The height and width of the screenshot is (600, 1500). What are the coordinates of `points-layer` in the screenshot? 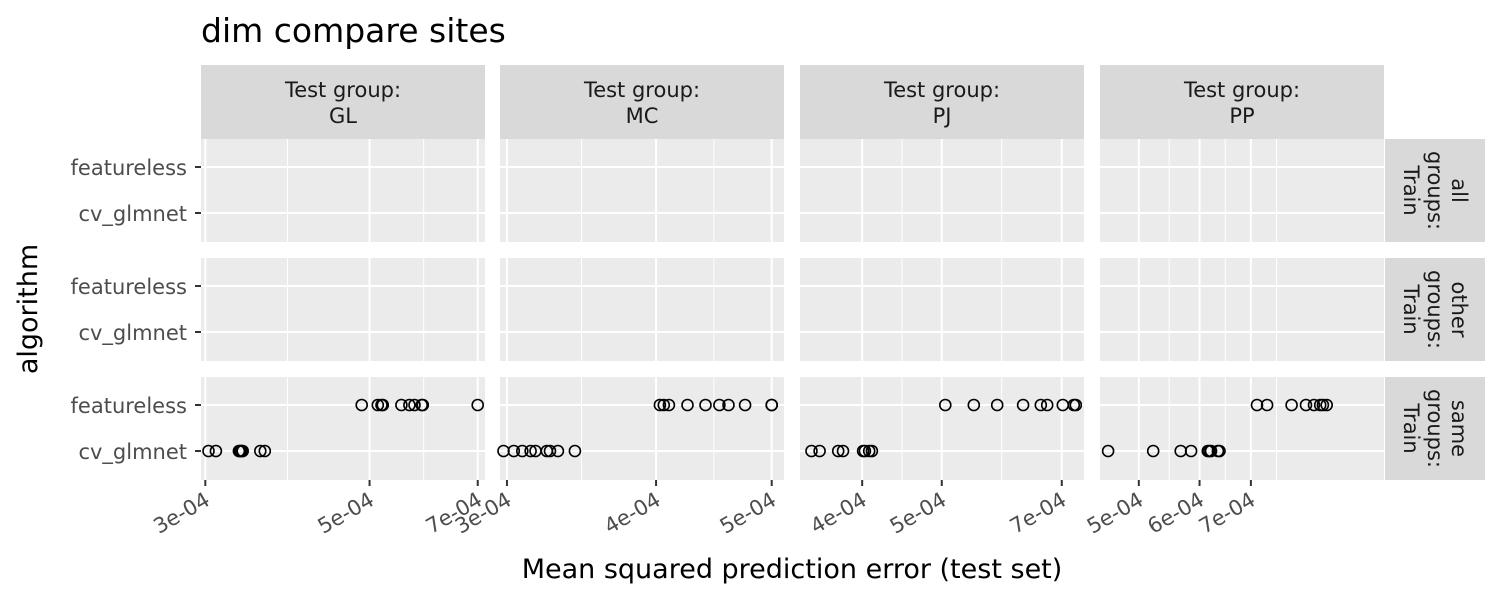 It's located at (767, 428).